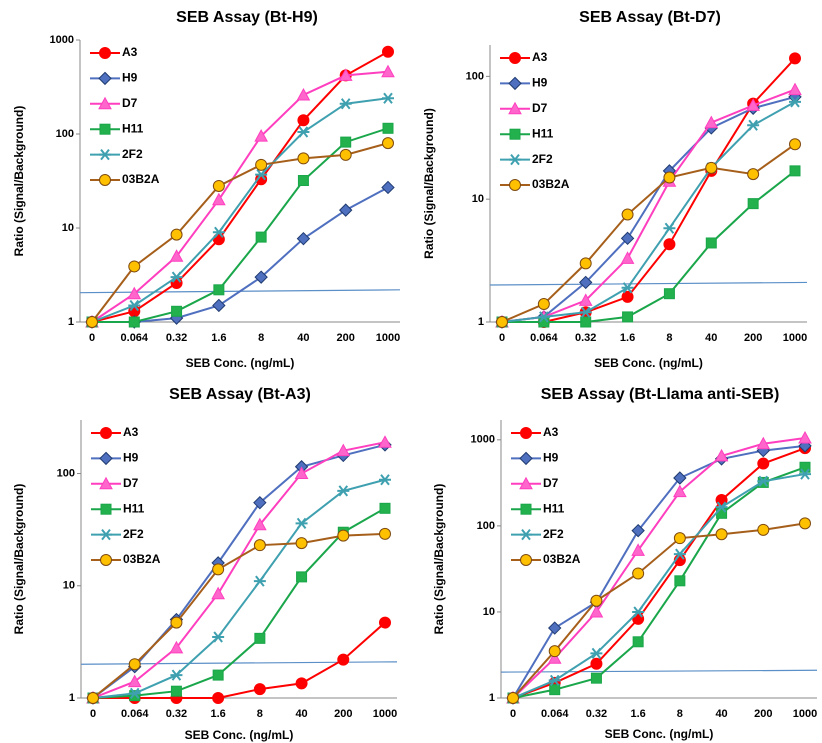 The width and height of the screenshot is (822, 743). What do you see at coordinates (553, 534) in the screenshot?
I see `legend-label: 2F2` at bounding box center [553, 534].